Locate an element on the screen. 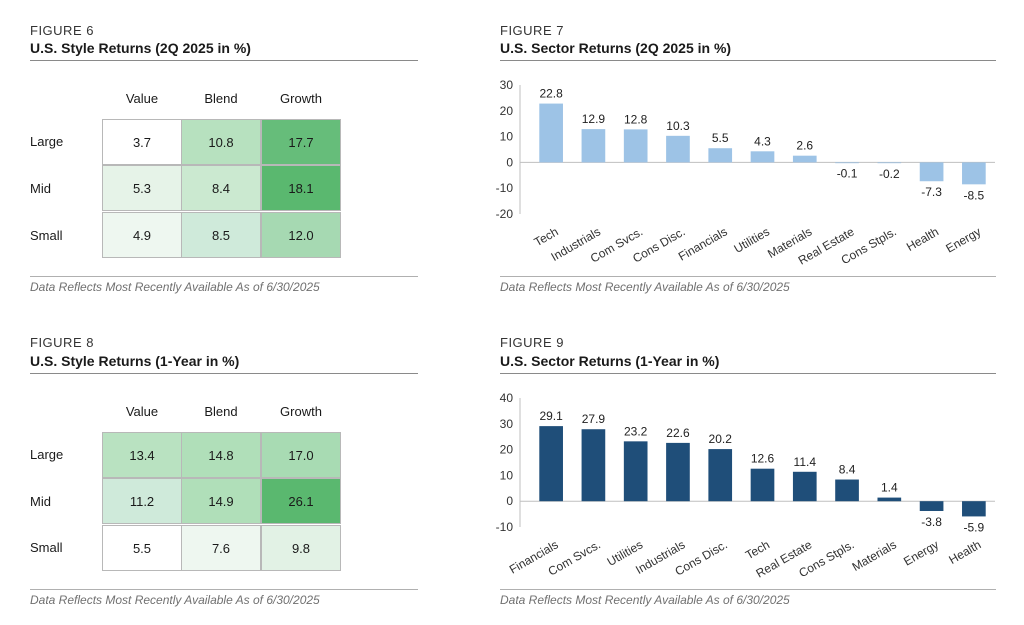 This screenshot has height=625, width=1024. fig8-title-rule is located at coordinates (224, 373).